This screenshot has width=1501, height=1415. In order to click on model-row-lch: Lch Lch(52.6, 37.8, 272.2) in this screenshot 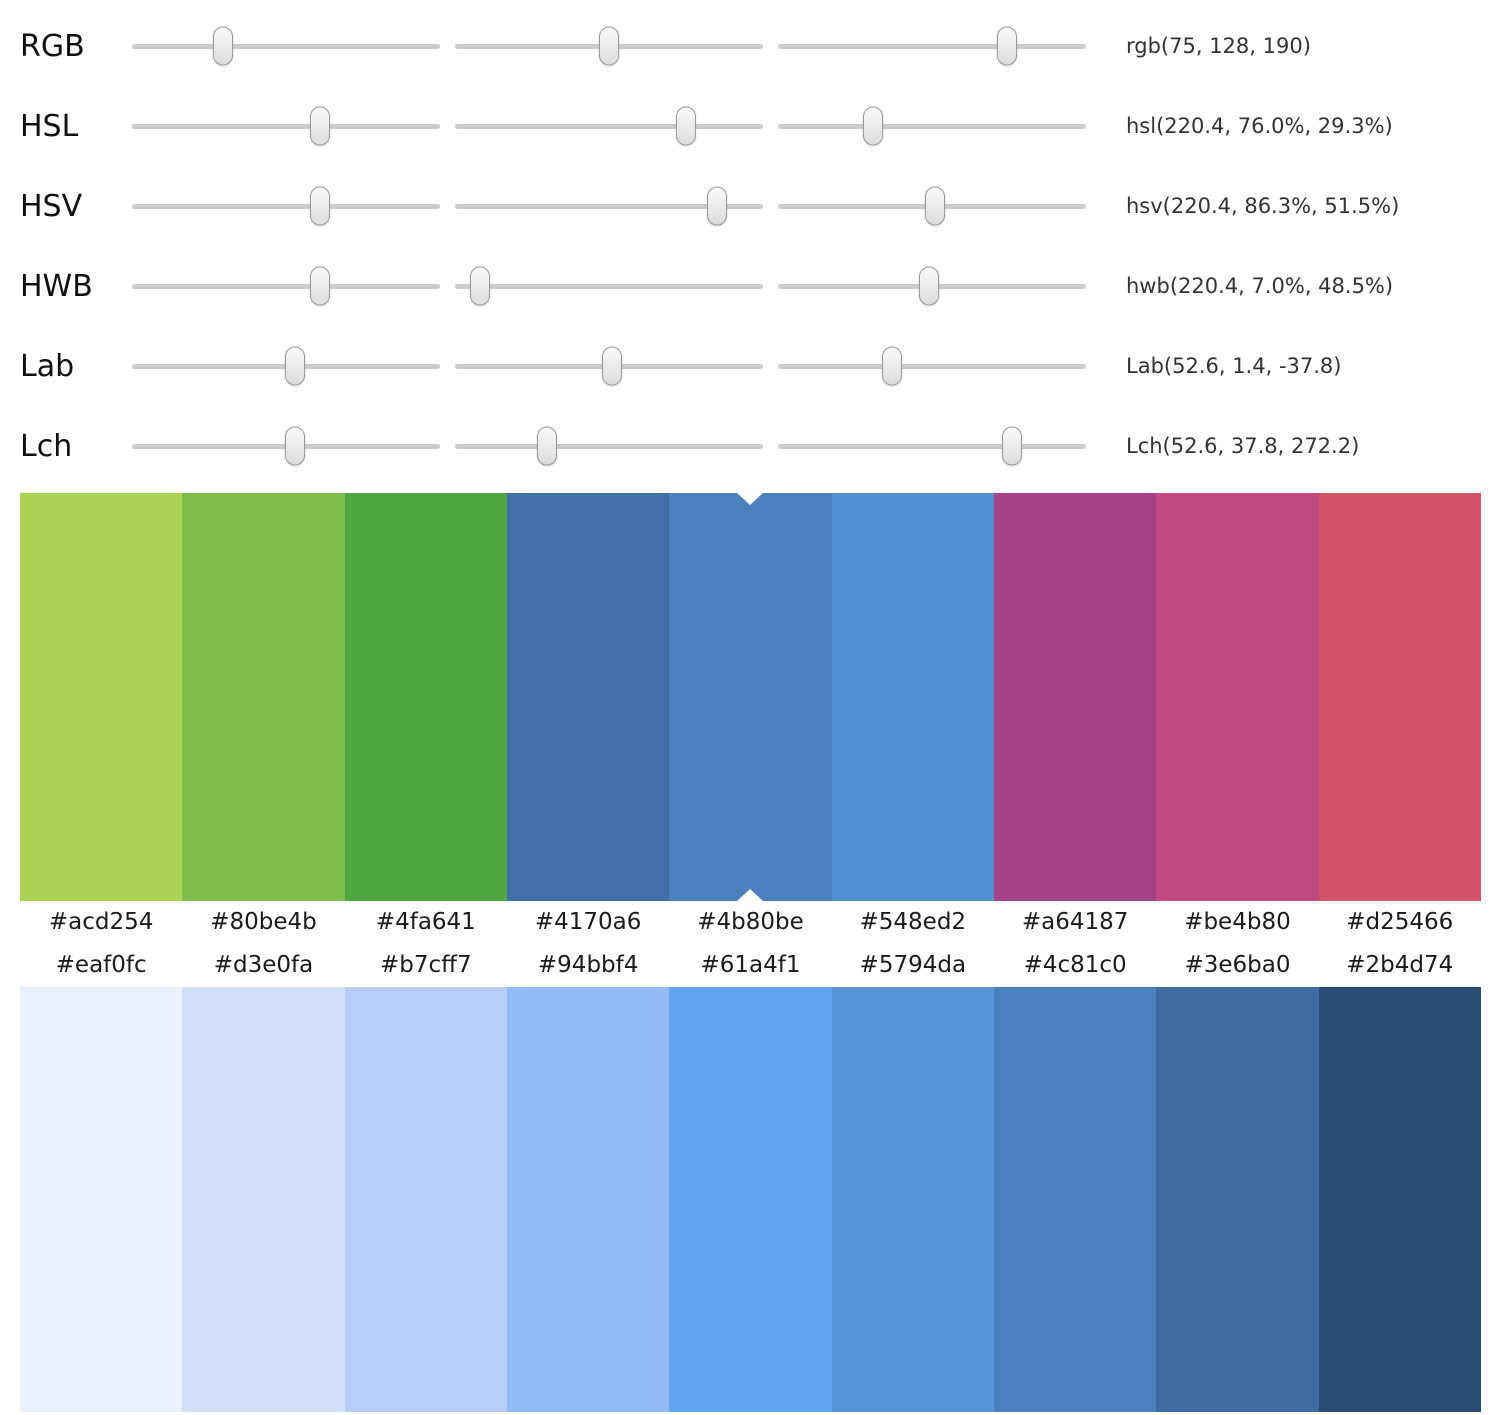, I will do `click(750, 446)`.